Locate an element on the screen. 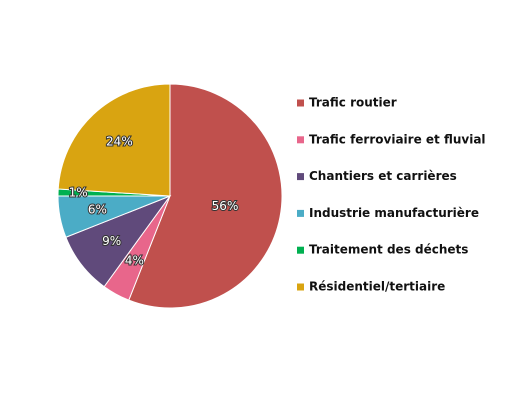  legend-label: Trafic ferroviaire et fluvial is located at coordinates (397, 139).